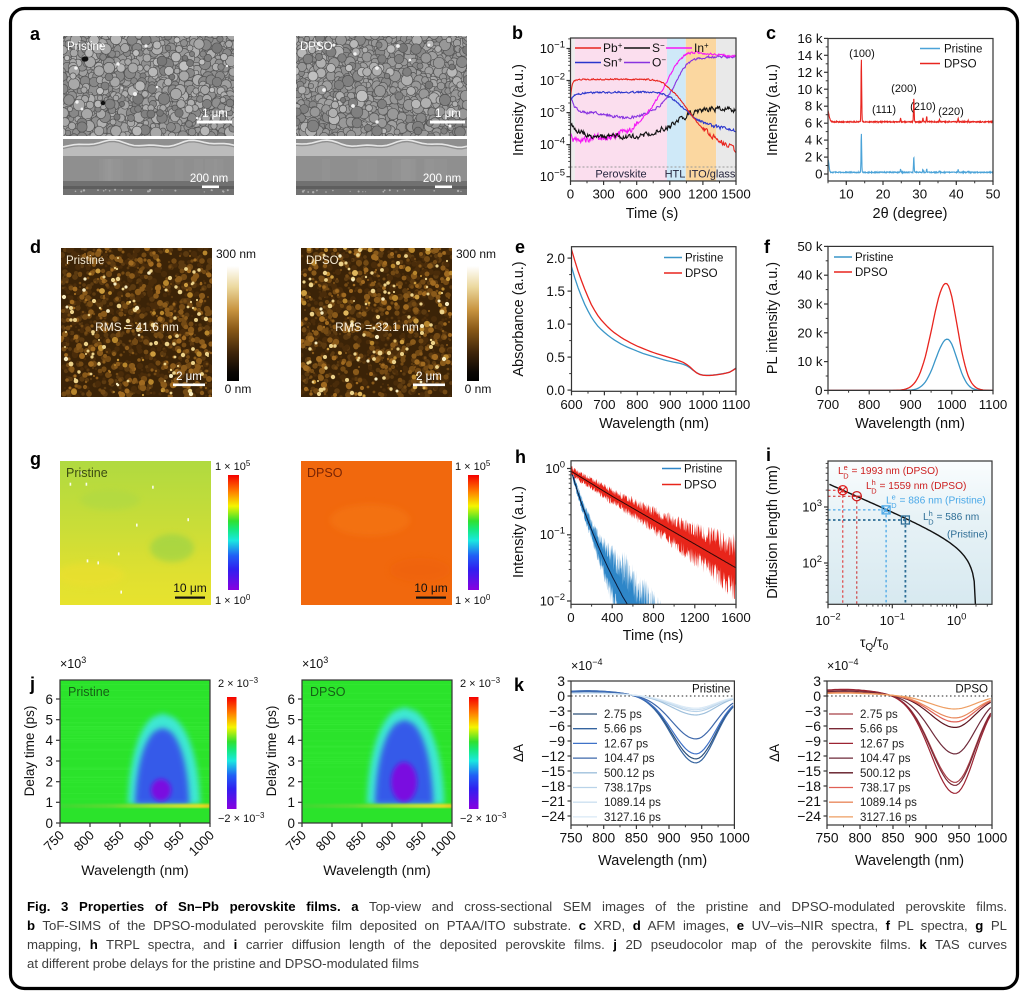 Image resolution: width=1028 pixels, height=998 pixels. I want to click on svg-text: −9, so click(557, 741).